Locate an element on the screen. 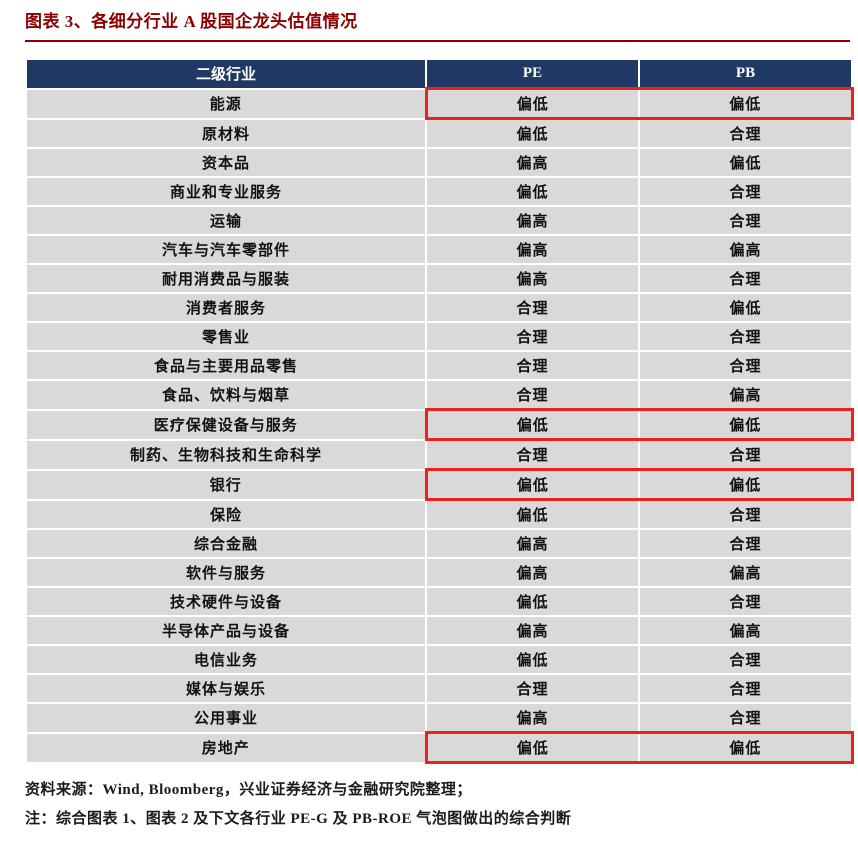 This screenshot has height=854, width=858. source-note: 资料来源：Wind, Bloomberg，兴业证券经济与金融研究院整理； is located at coordinates (248, 790).